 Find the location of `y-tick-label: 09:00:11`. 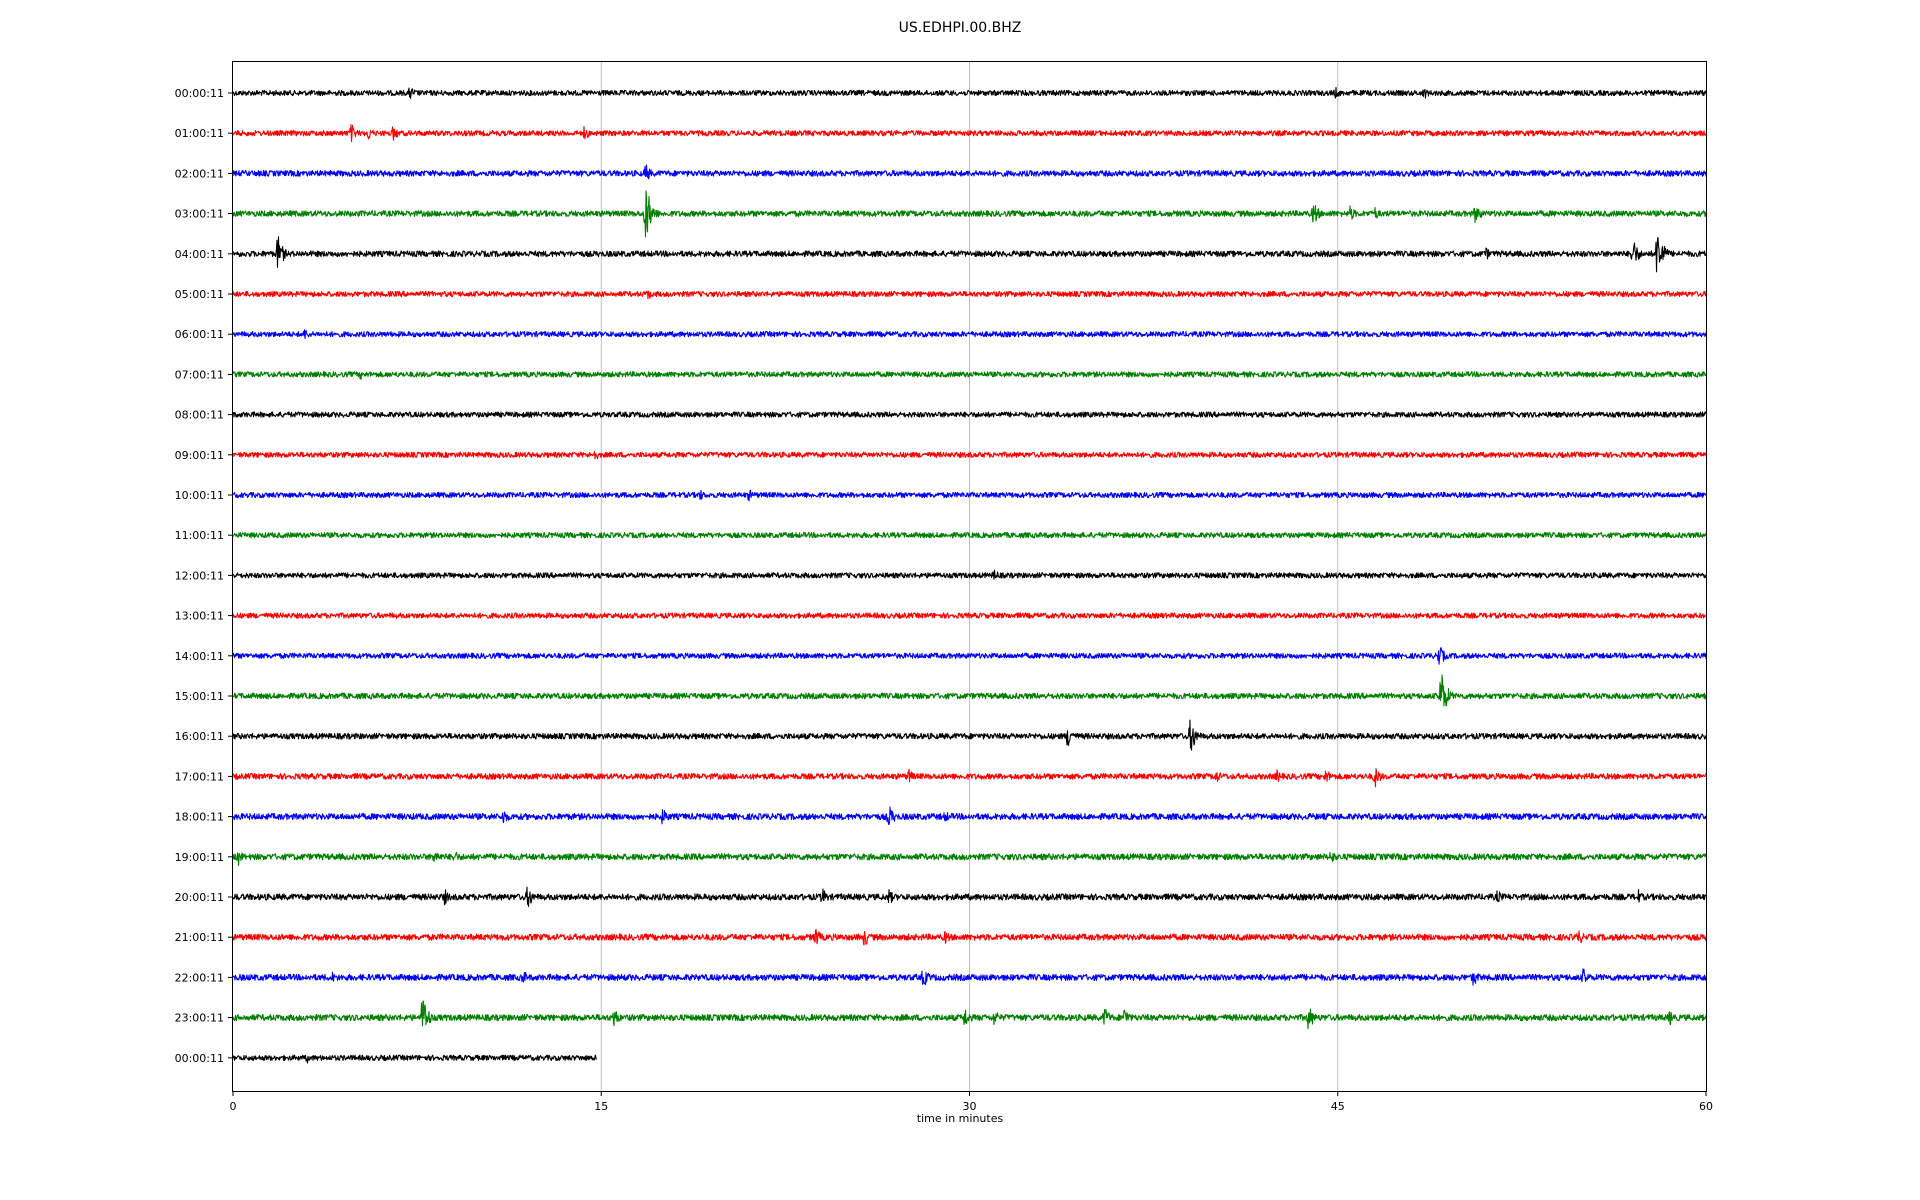

y-tick-label: 09:00:11 is located at coordinates (199, 455).